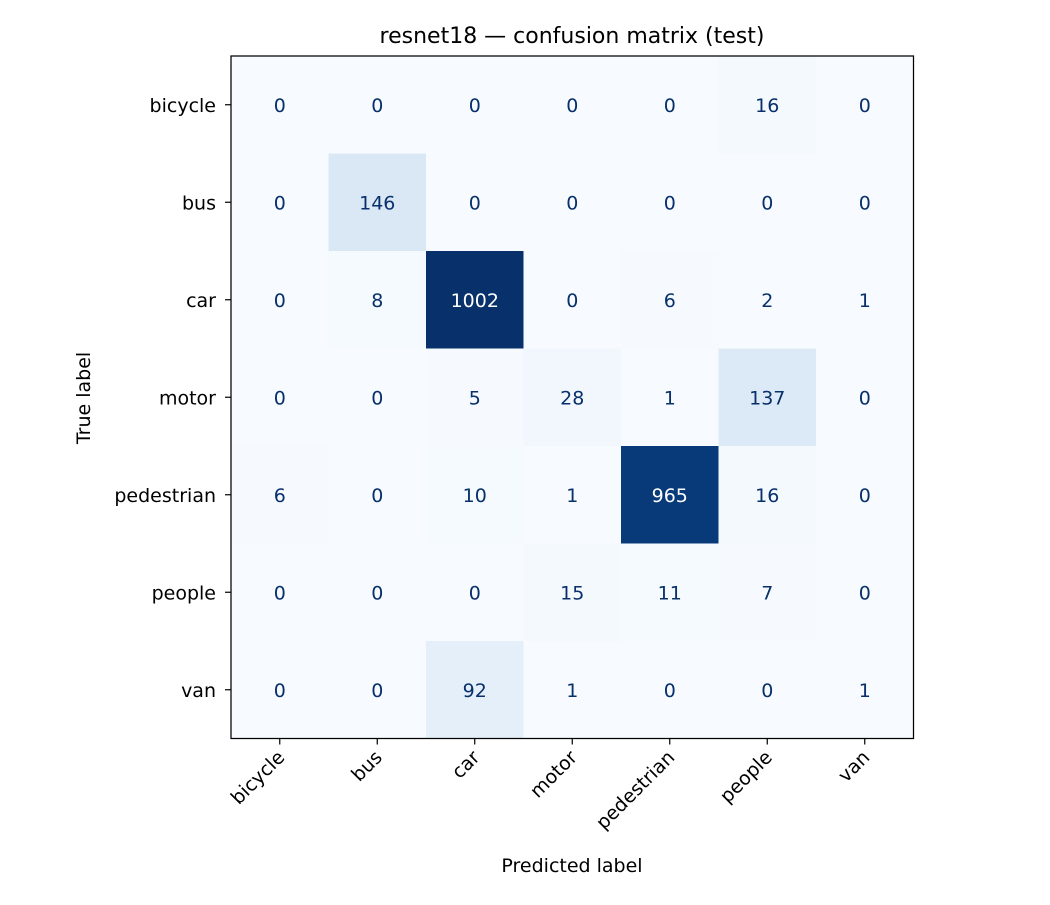 The image size is (1050, 905). I want to click on cell-bus-motor, so click(572, 202).